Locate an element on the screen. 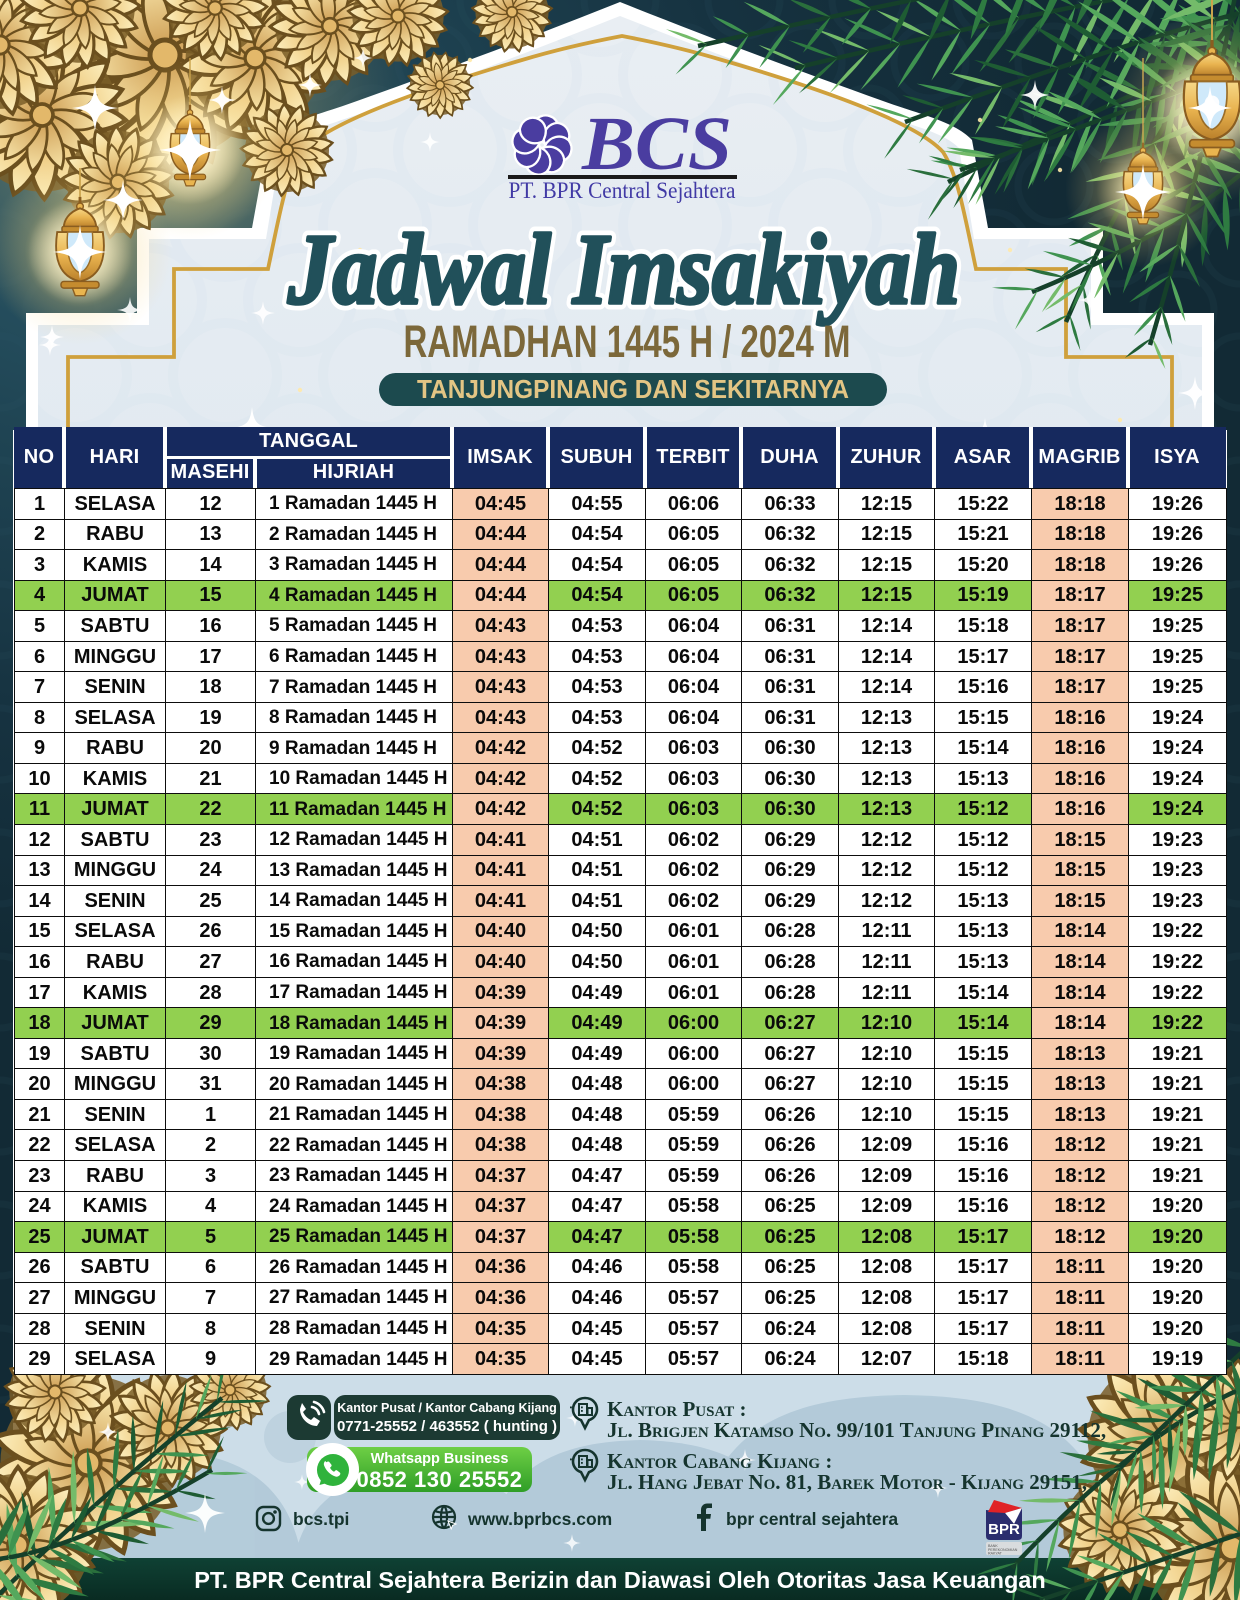 The height and width of the screenshot is (1600, 1240). svg-text: BANK is located at coordinates (993, 1546).